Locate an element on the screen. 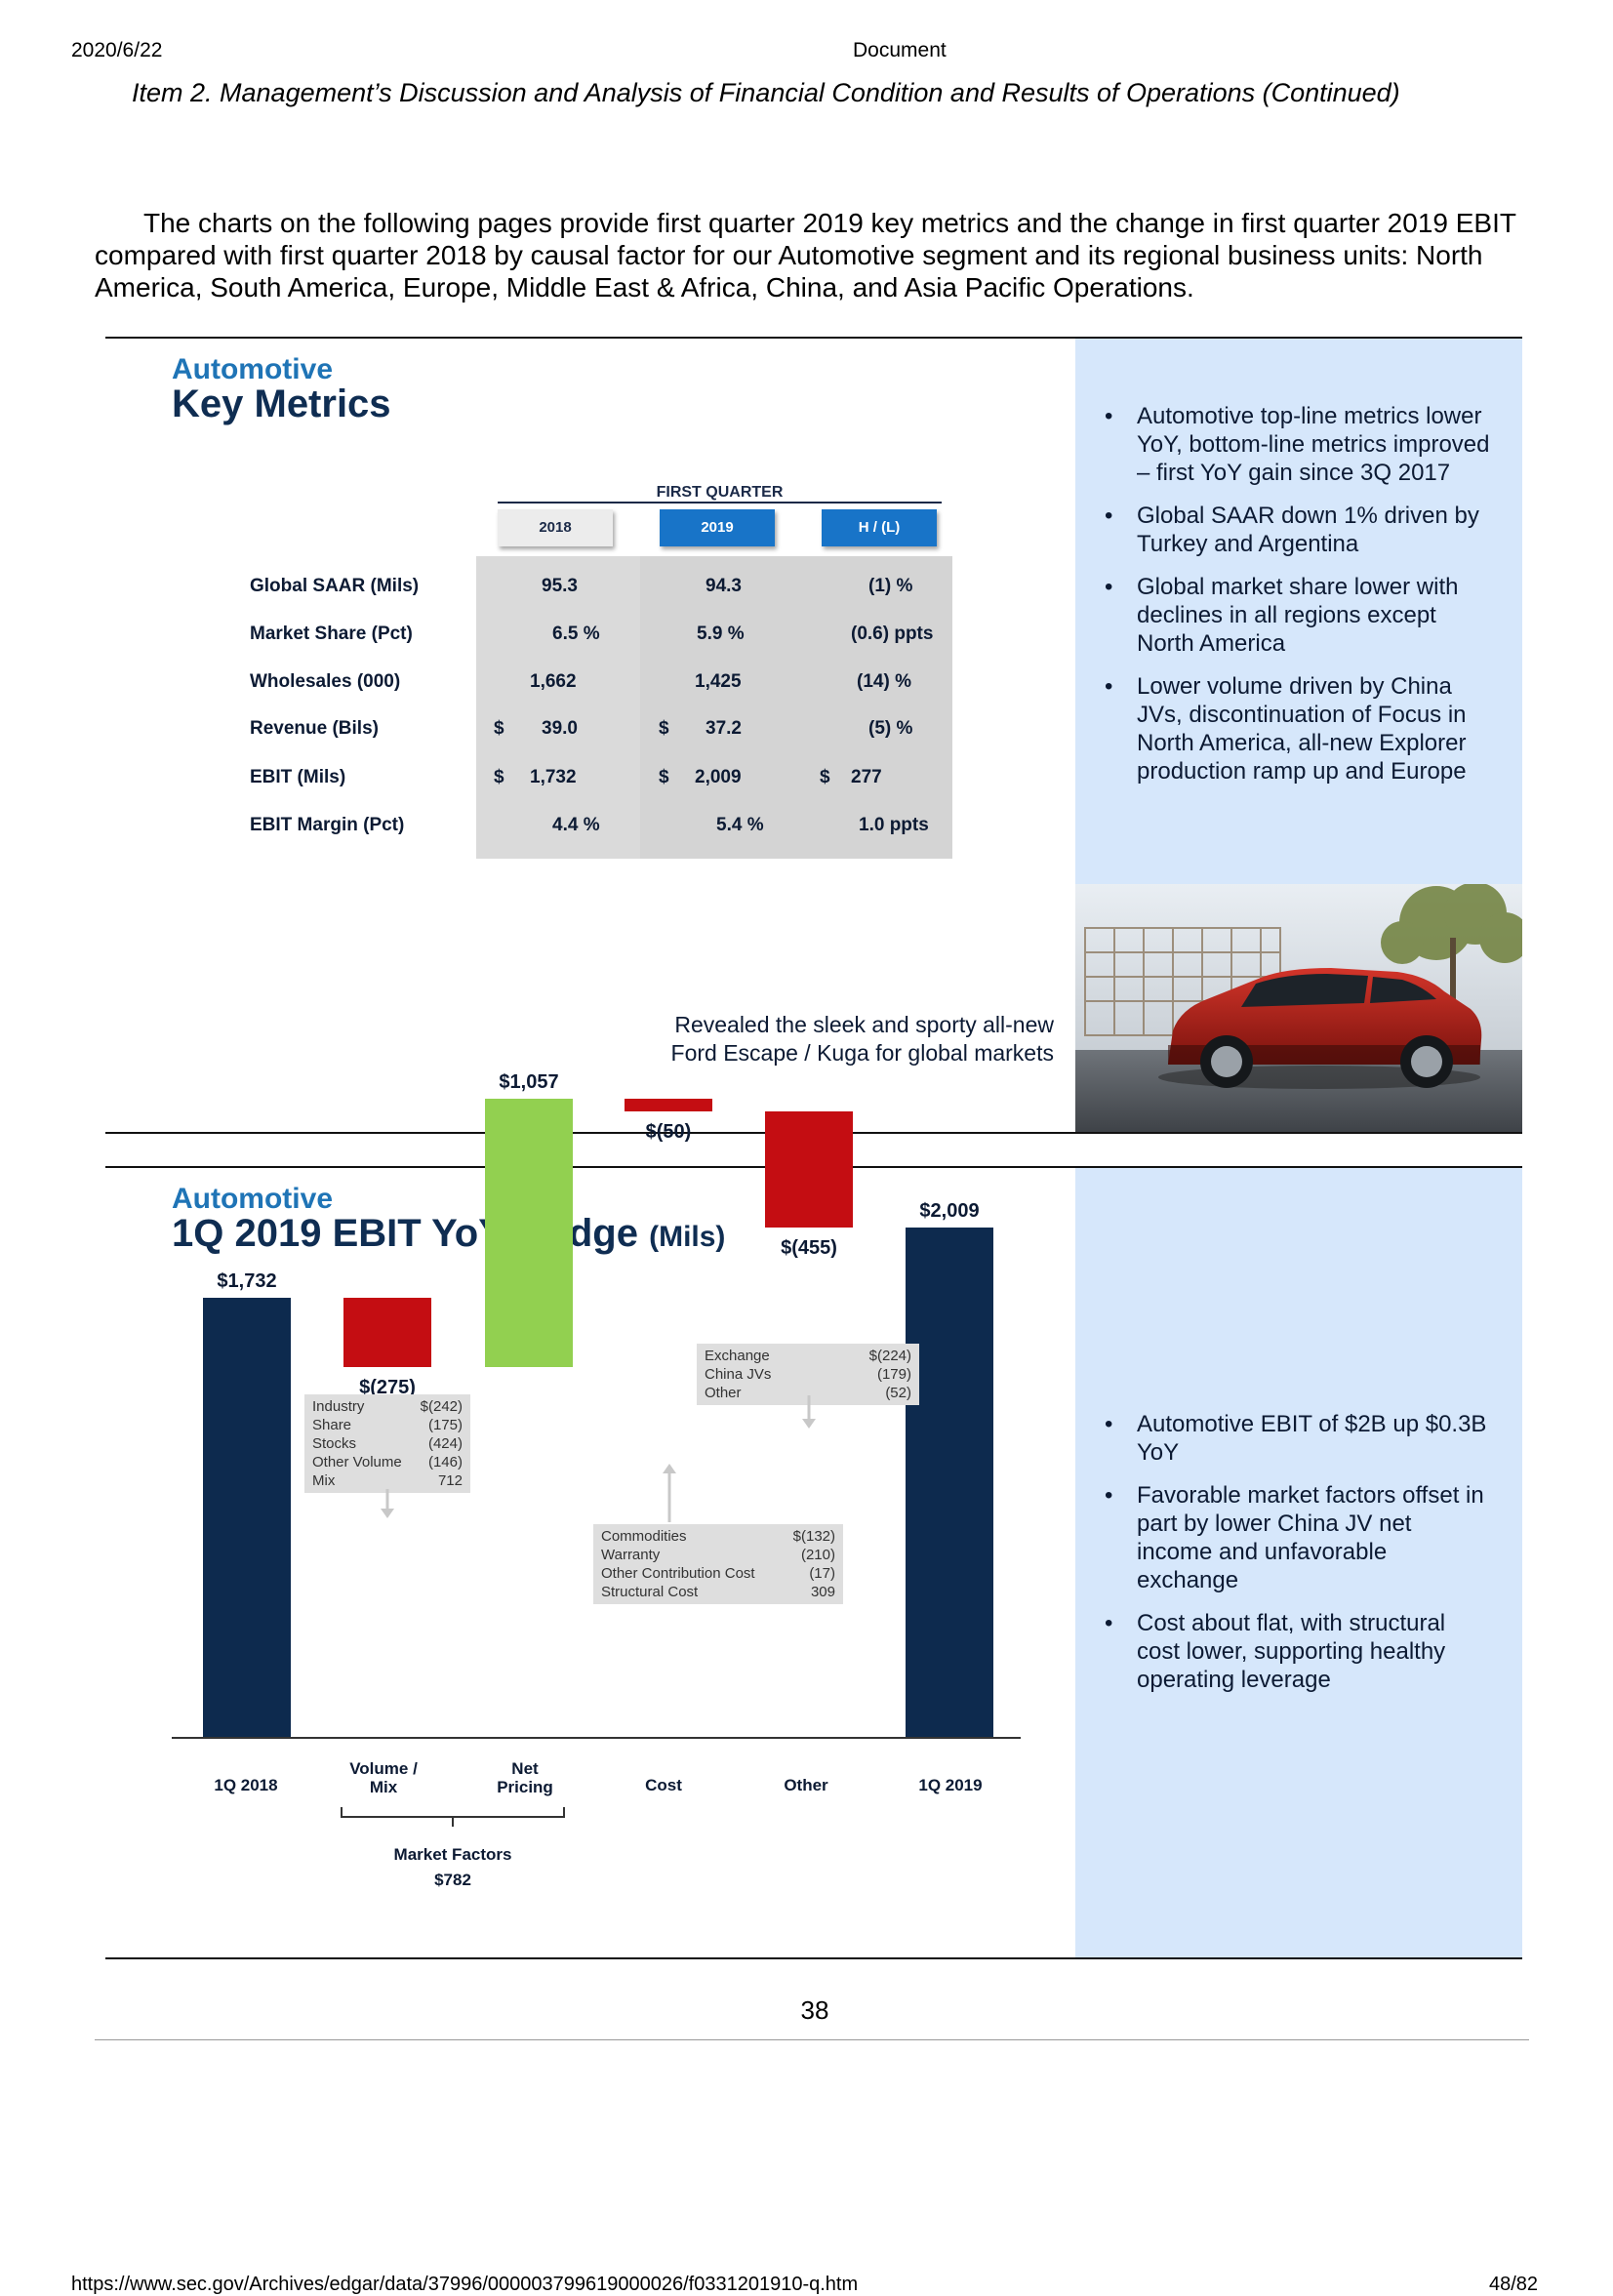 The width and height of the screenshot is (1613, 2296). col-2018-shade is located at coordinates (558, 708).